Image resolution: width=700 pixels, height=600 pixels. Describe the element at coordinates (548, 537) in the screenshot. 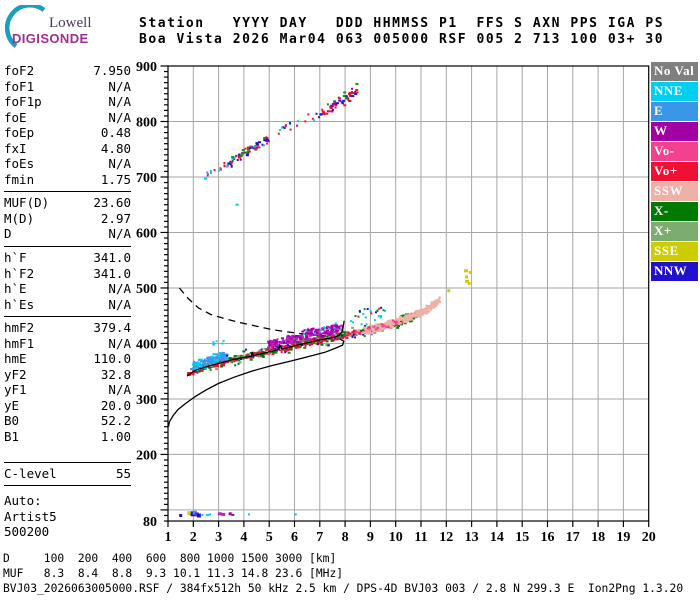

I see `x-tick-label: 16` at that location.